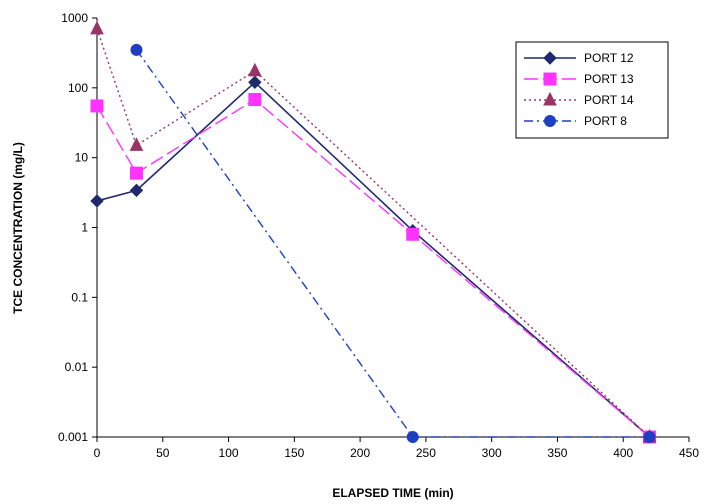  Describe the element at coordinates (360, 453) in the screenshot. I see `x-tick-label: 200` at that location.